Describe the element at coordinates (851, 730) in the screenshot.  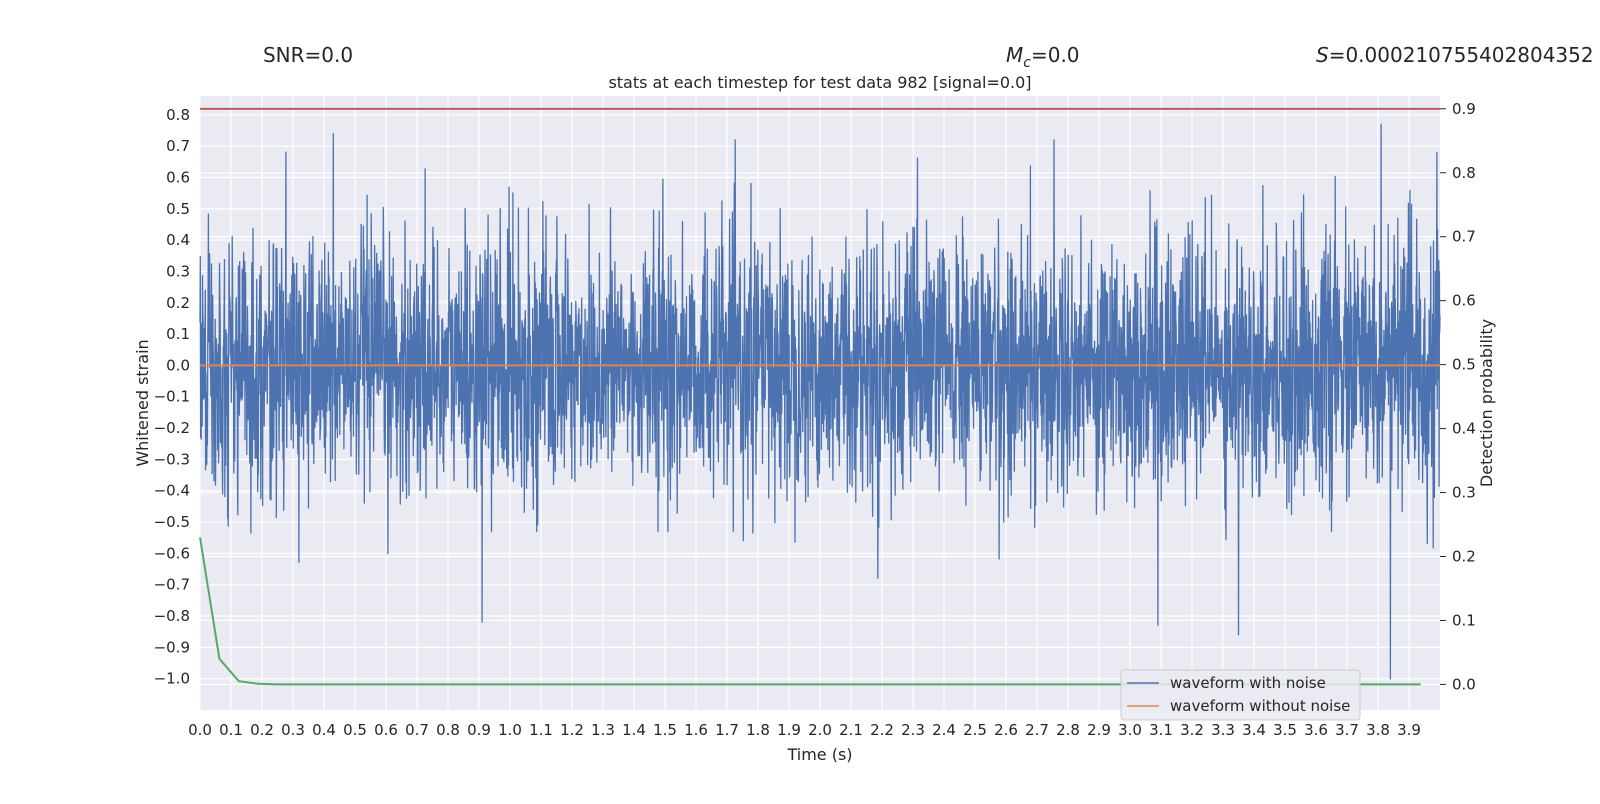
I see `x-tick-label: 2.1` at that location.